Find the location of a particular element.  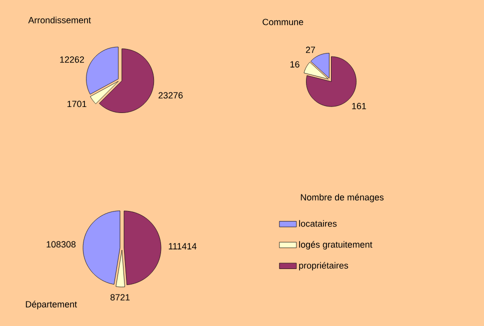

data-label: 16 is located at coordinates (295, 64).